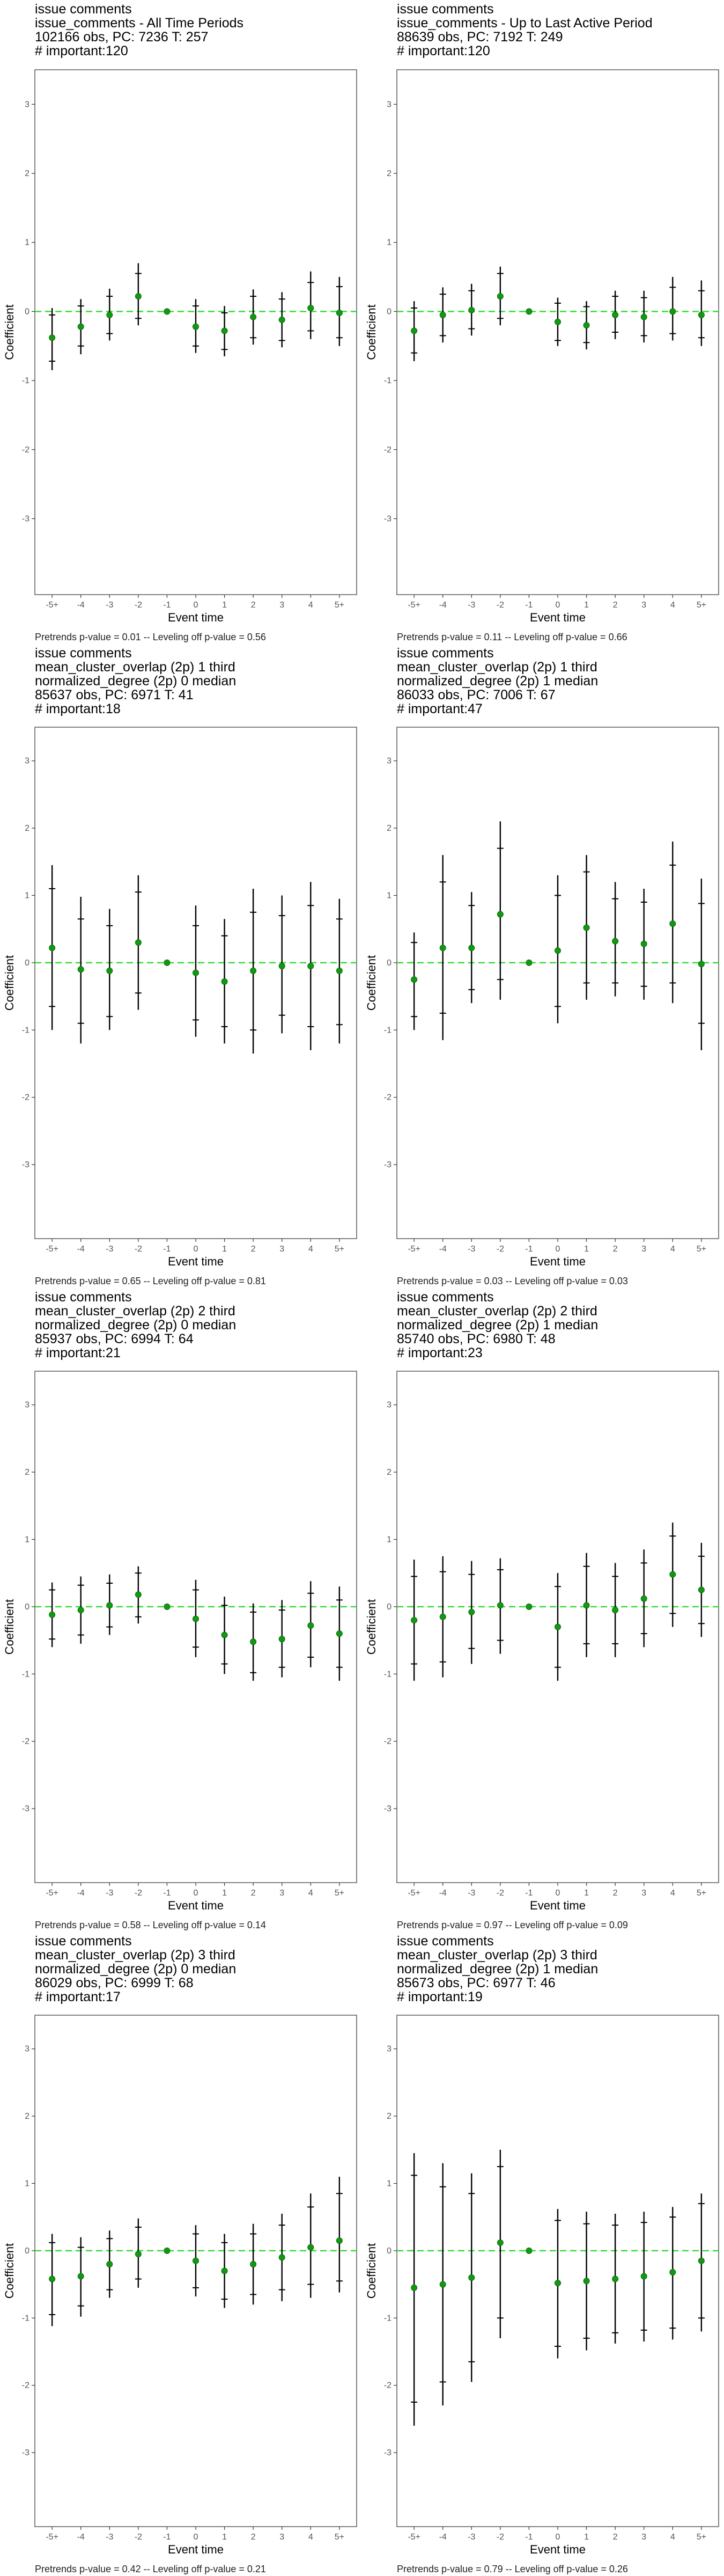 This screenshot has width=724, height=2576. I want to click on chart-title-line: mean_cluster_overlap (2p) 1 third, so click(135, 667).